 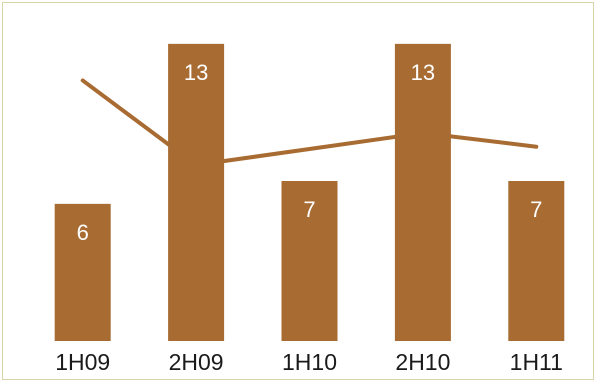 What do you see at coordinates (536, 209) in the screenshot?
I see `bar-value-label-1H11: 7` at bounding box center [536, 209].